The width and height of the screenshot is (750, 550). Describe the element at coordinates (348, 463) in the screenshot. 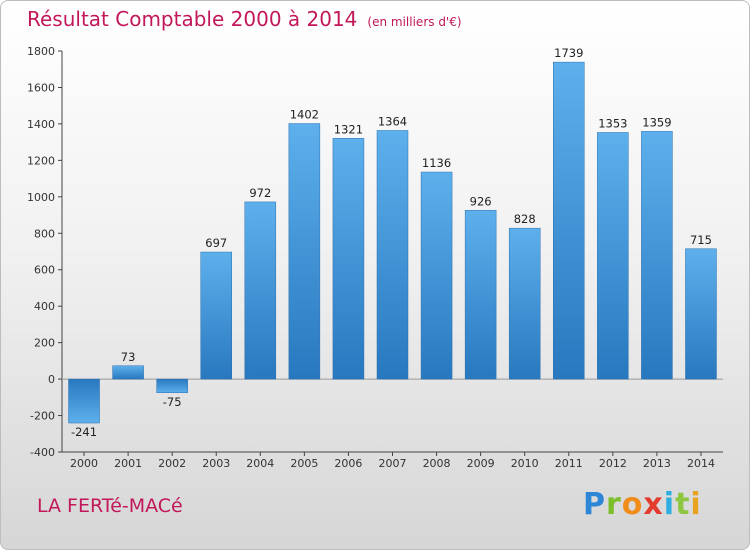

I see `x-tick-label: 2006` at that location.